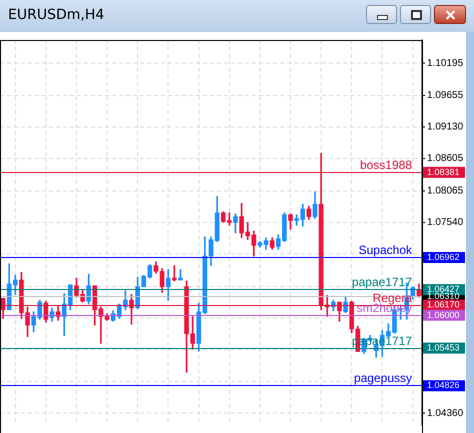  I want to click on ref-line-label: Supachok, so click(385, 249).